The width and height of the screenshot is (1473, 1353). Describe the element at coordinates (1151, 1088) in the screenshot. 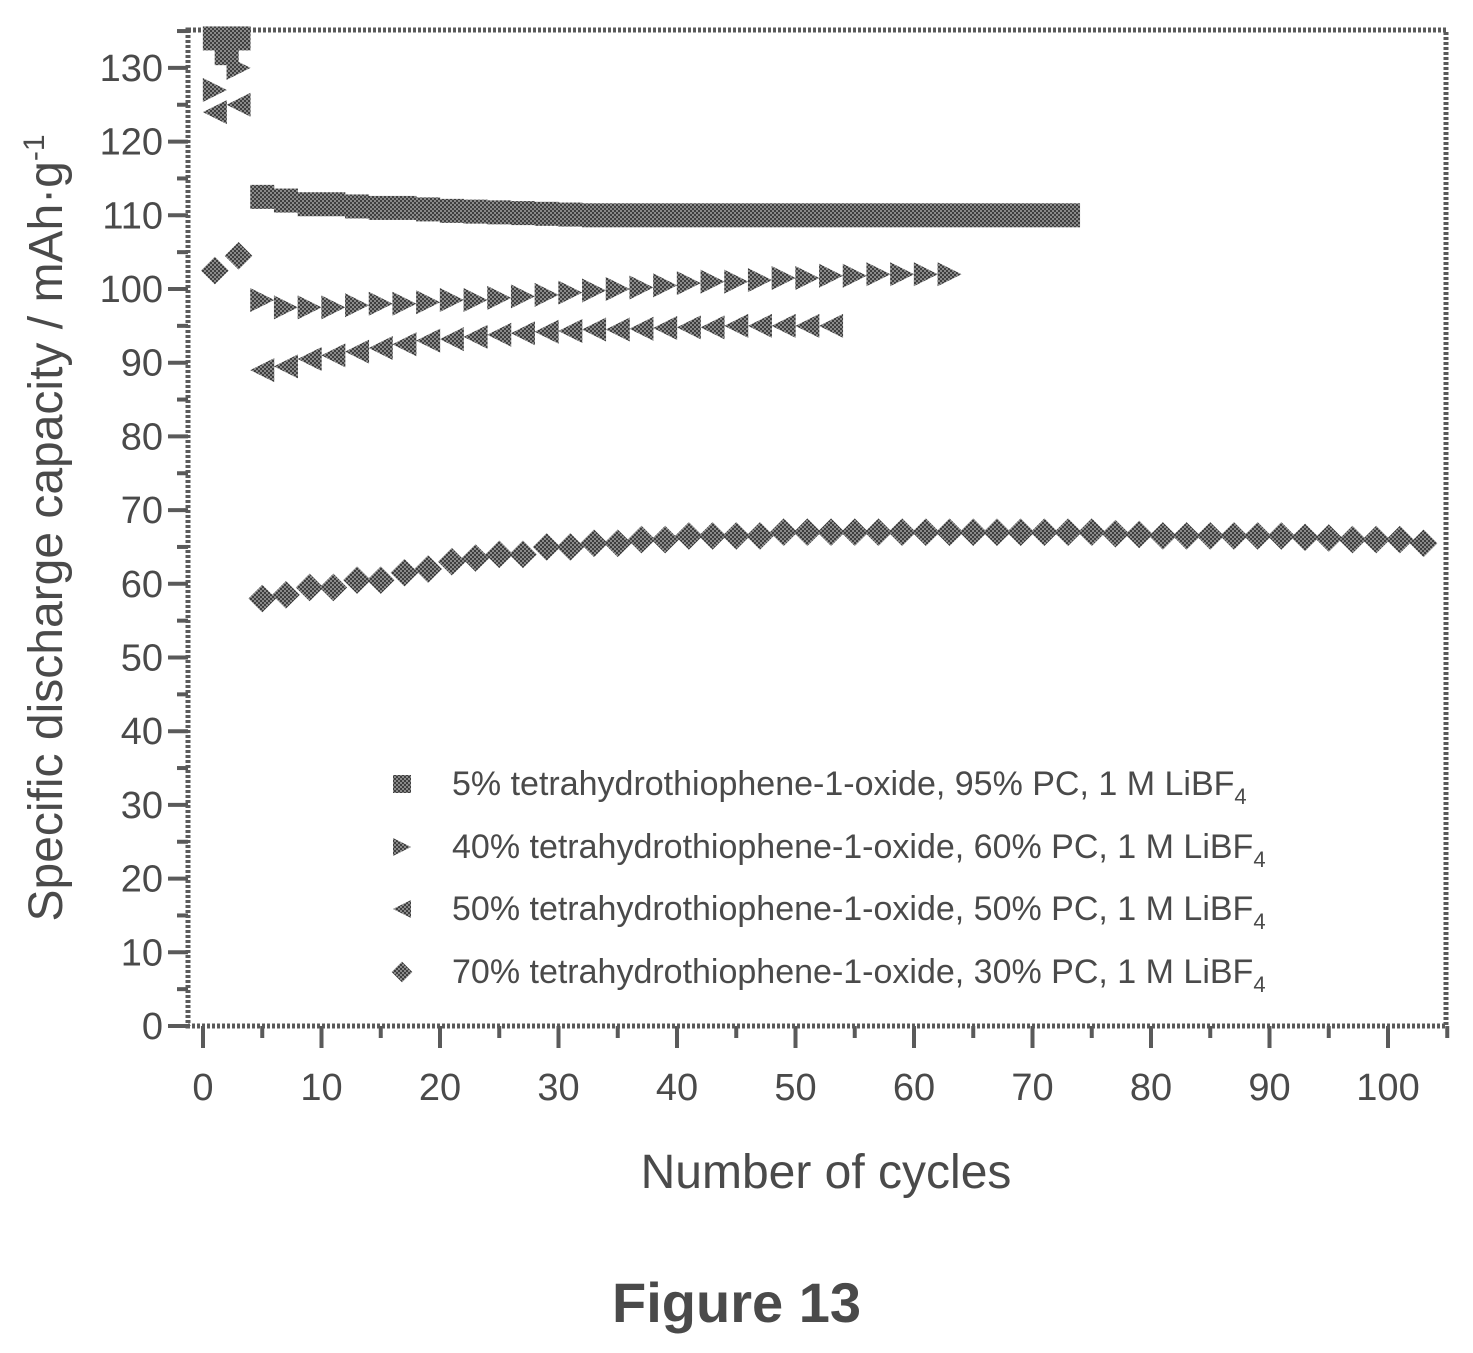

I see `x-tick-label: 80` at that location.